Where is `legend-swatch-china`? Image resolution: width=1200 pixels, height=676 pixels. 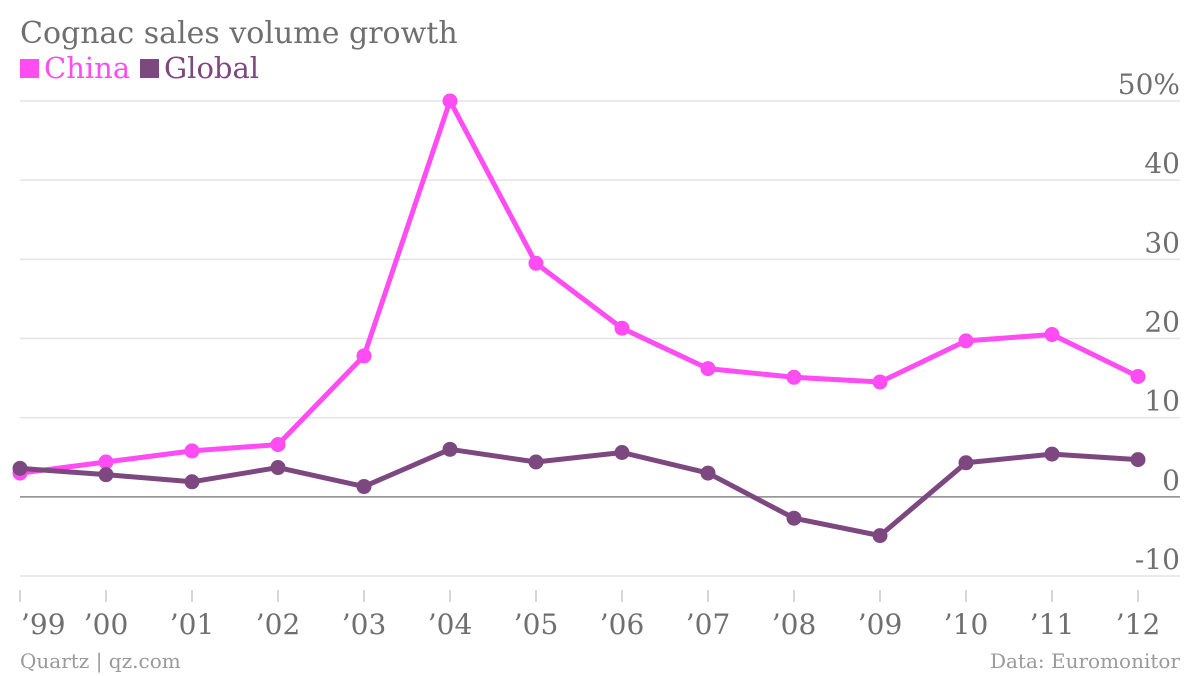 legend-swatch-china is located at coordinates (29, 68).